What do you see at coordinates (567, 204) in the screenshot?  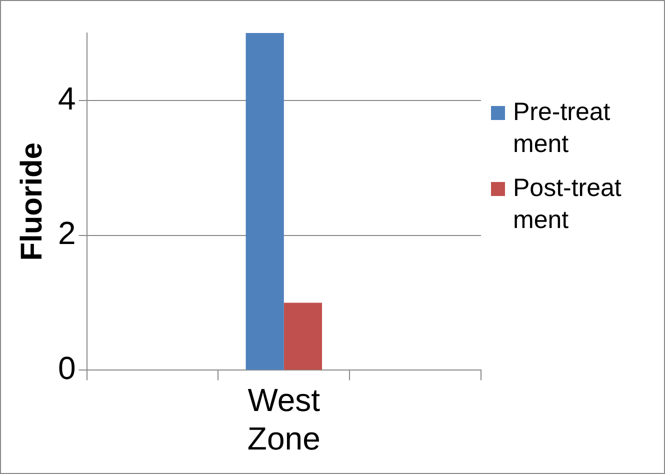 I see `legend-label: Post-treatment` at bounding box center [567, 204].